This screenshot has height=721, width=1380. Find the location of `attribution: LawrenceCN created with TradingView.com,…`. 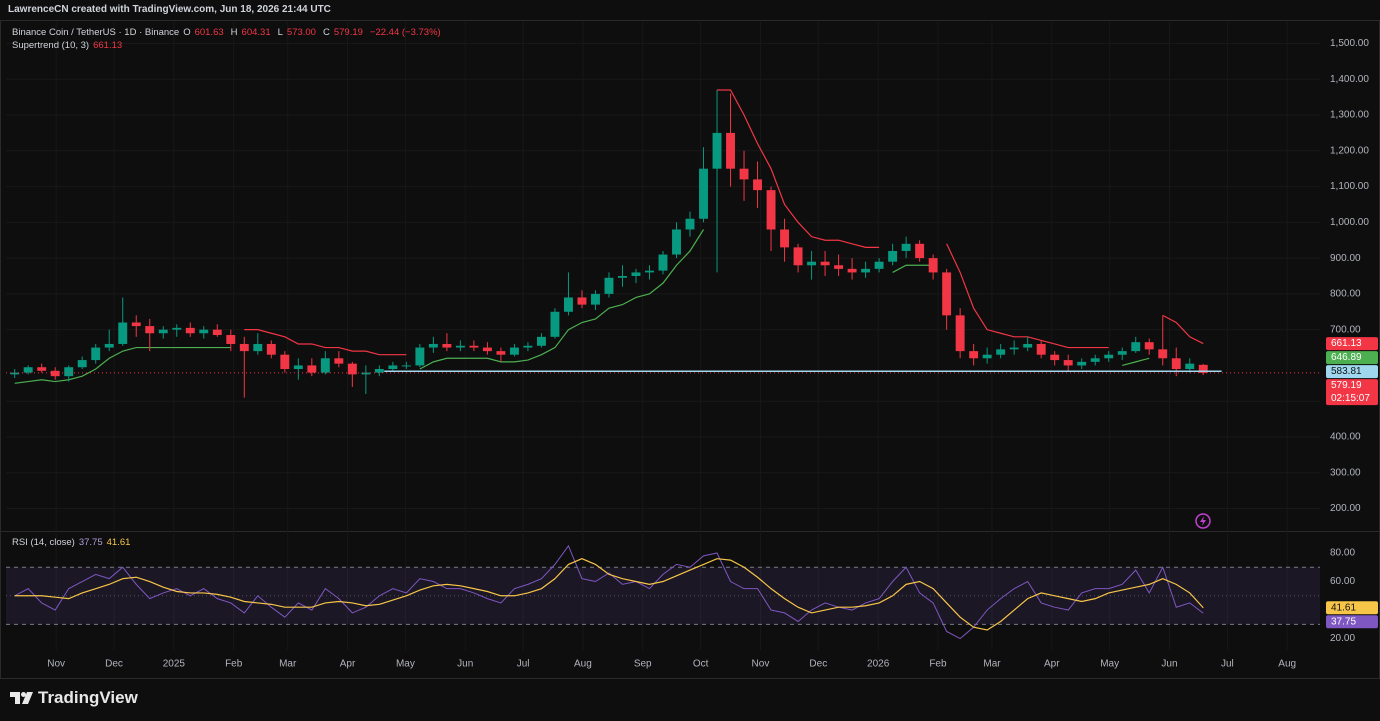

attribution: LawrenceCN created with TradingView.com,… is located at coordinates (169, 9).